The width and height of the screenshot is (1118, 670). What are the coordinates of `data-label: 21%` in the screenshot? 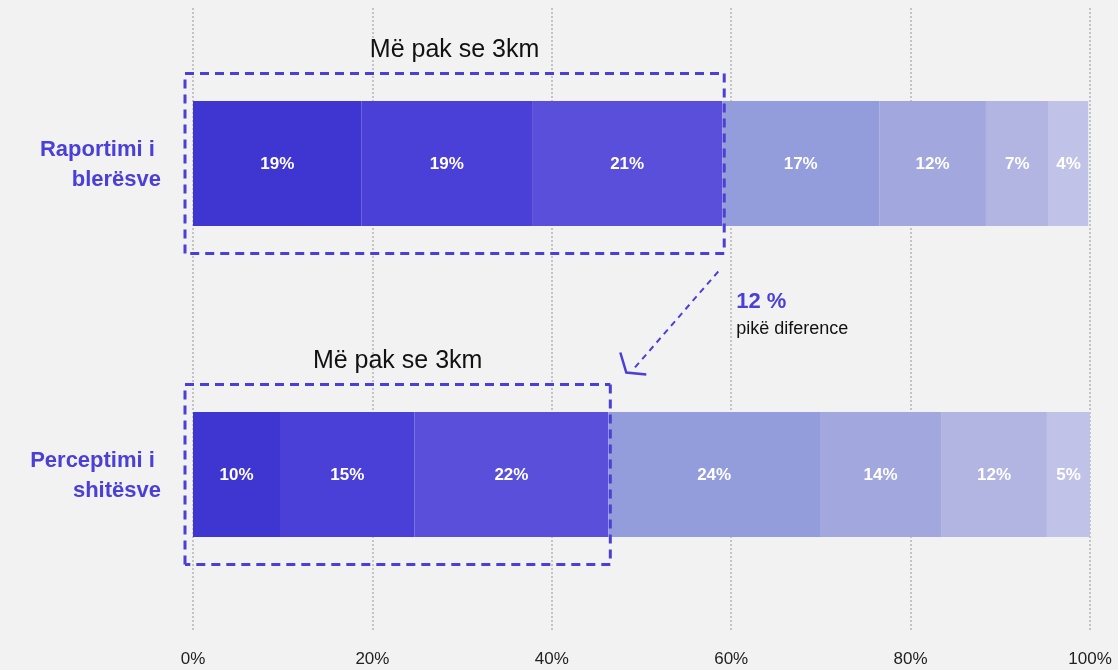 It's located at (627, 163).